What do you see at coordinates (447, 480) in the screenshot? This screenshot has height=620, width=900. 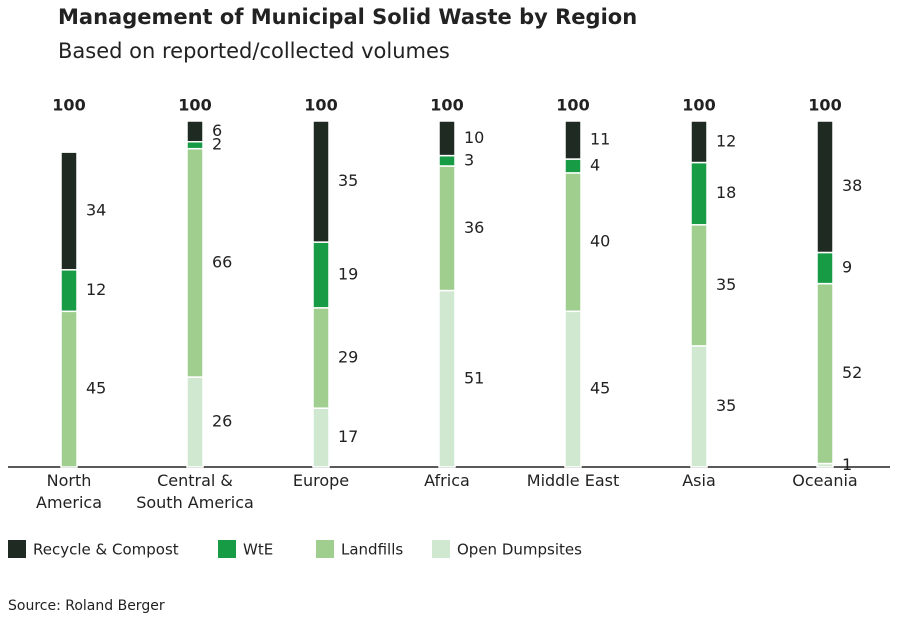 I see `x-tick-label: Africa` at bounding box center [447, 480].